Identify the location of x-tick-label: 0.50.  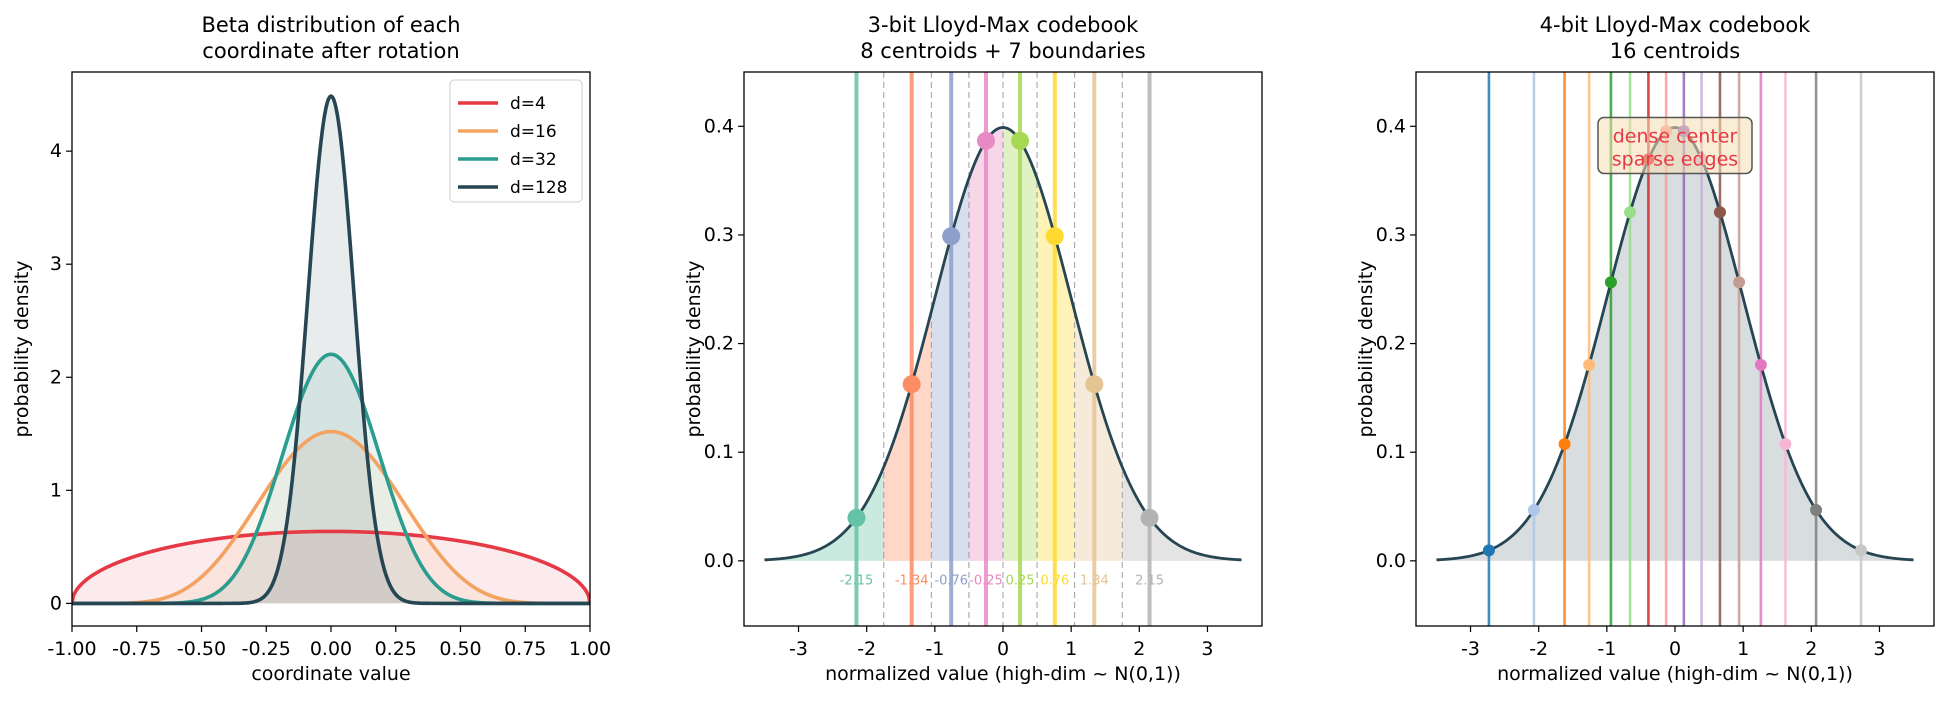
(460, 649).